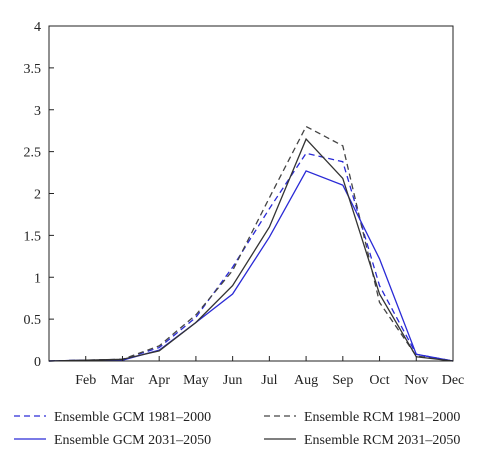 This screenshot has width=500, height=463. I want to click on y-tick-label: 3.5, so click(33, 69).